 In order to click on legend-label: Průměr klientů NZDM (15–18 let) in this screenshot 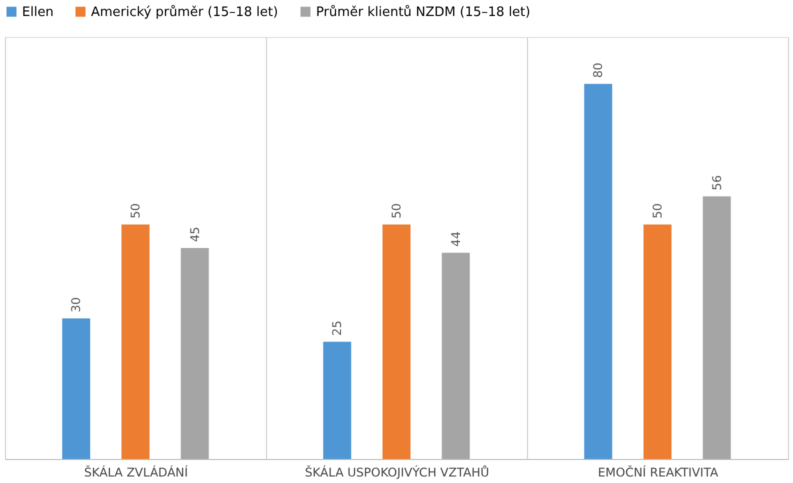, I will do `click(423, 12)`.